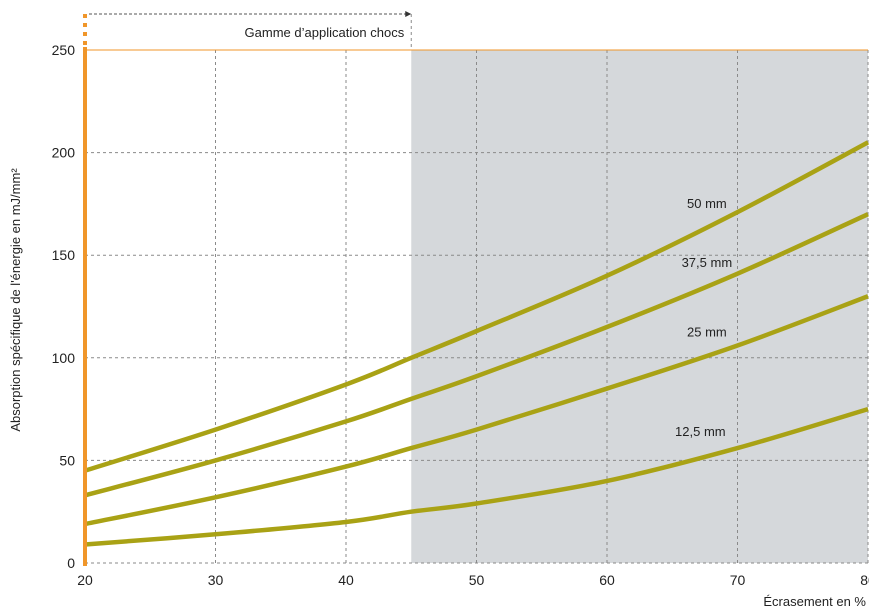 Image resolution: width=869 pixels, height=610 pixels. What do you see at coordinates (707, 331) in the screenshot?
I see `series-label: 25 mm` at bounding box center [707, 331].